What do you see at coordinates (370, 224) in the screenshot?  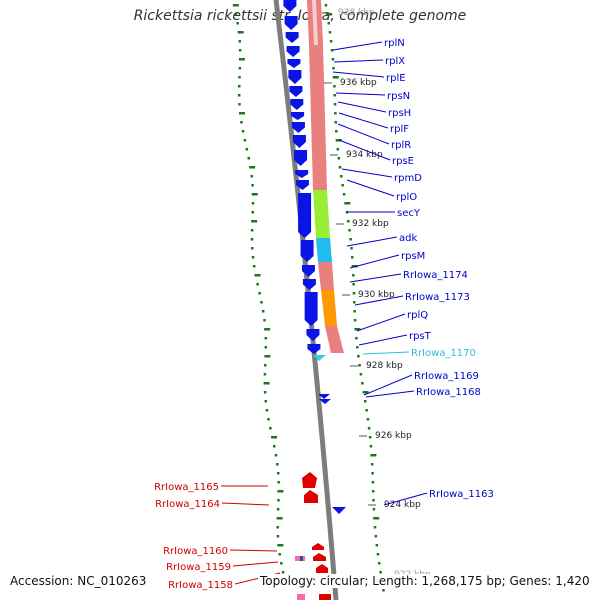 I see `tick-label: 932 kbp` at bounding box center [370, 224].